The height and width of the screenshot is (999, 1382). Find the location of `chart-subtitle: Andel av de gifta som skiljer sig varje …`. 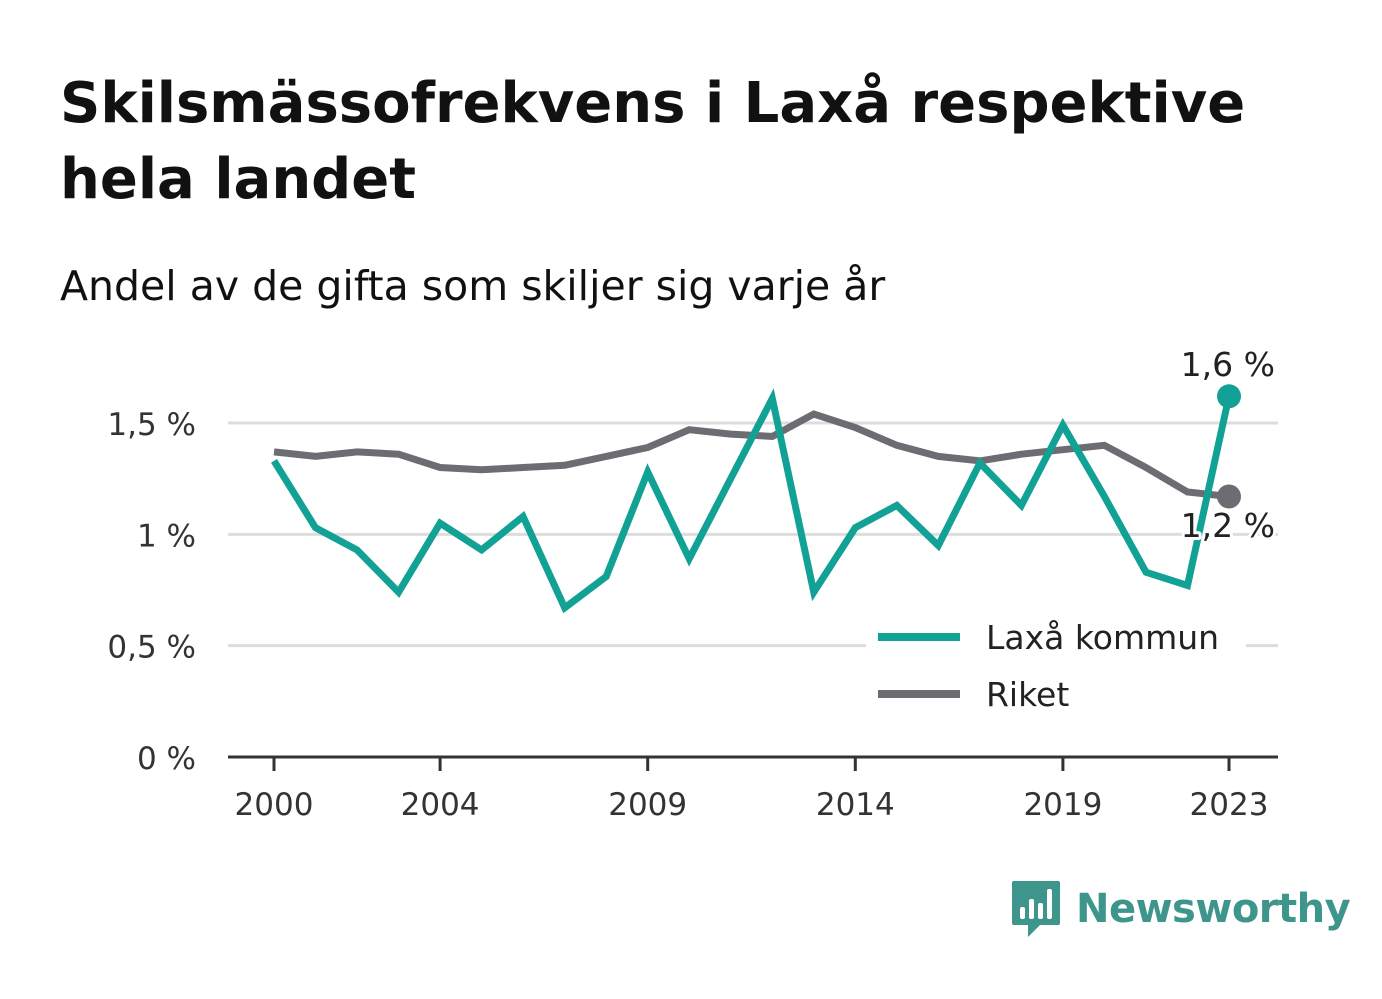

chart-subtitle: Andel av de gifta som skiljer sig varje … is located at coordinates (473, 286).